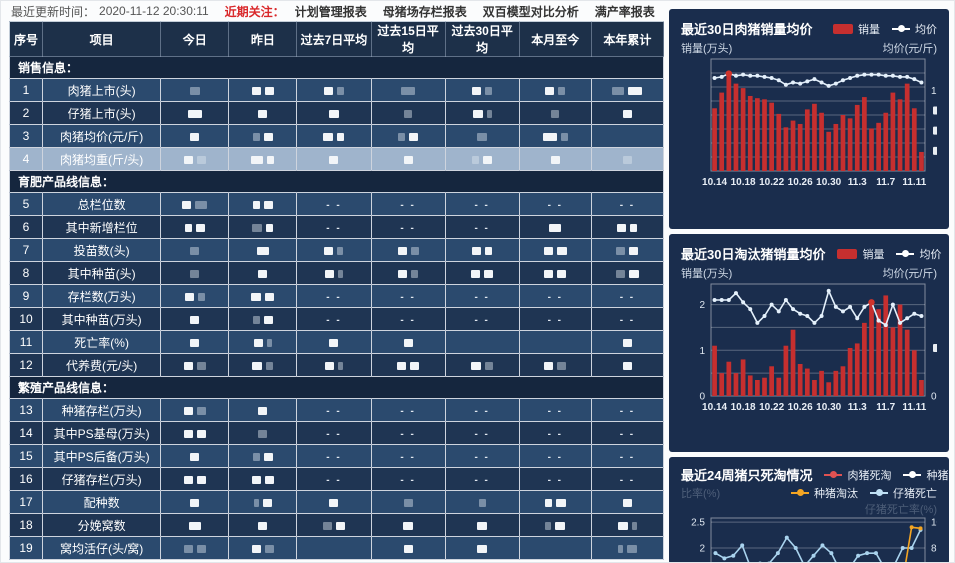 The image size is (955, 563). I want to click on table-row: 14 其中PS基母(万头) - - - - - - - - - -, so click(336, 433).